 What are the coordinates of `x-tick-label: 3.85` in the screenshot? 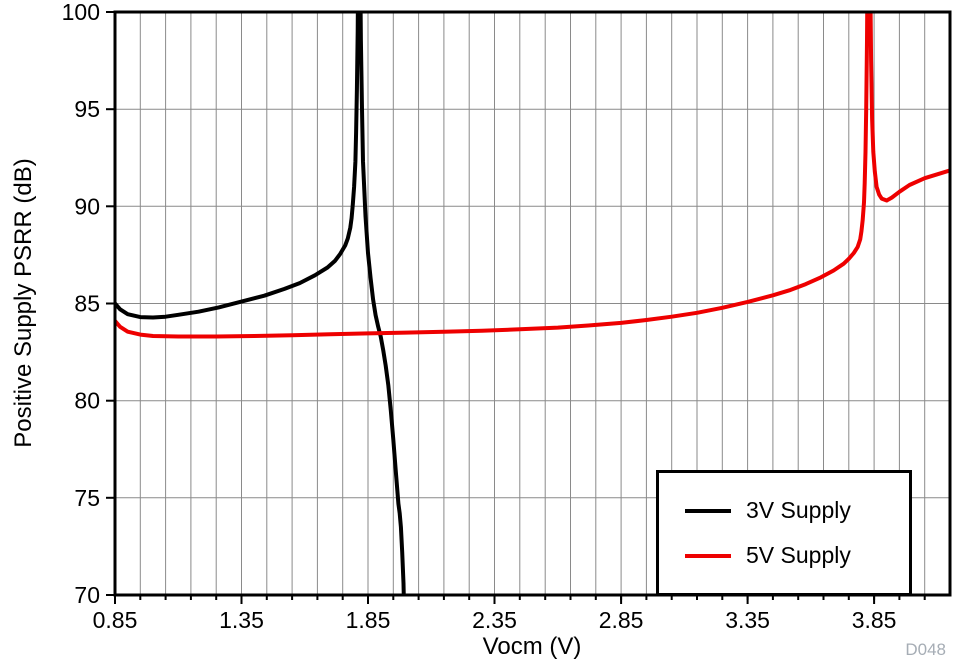 It's located at (874, 620).